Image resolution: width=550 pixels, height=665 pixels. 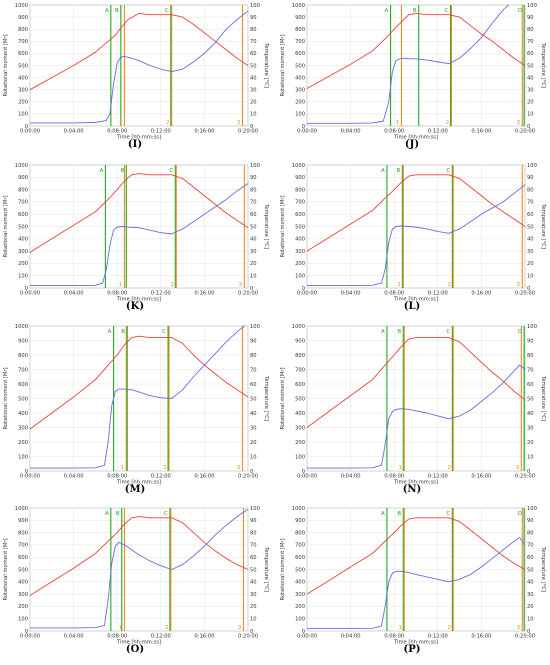 I want to click on y-right-tick-label: 50, so click(x=530, y=399).